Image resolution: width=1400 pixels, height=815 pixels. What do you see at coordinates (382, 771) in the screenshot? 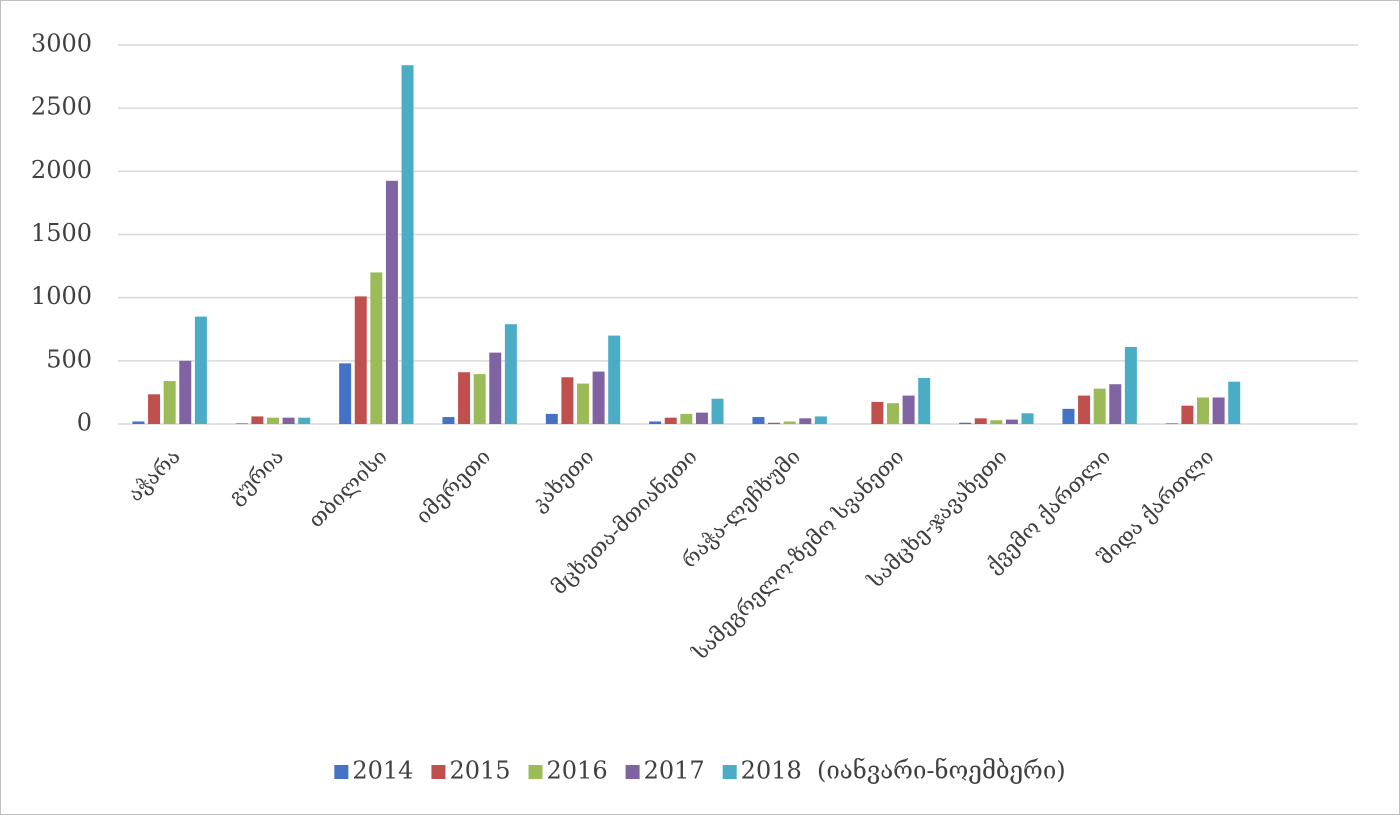
I see `legend-label: 2014` at bounding box center [382, 771].